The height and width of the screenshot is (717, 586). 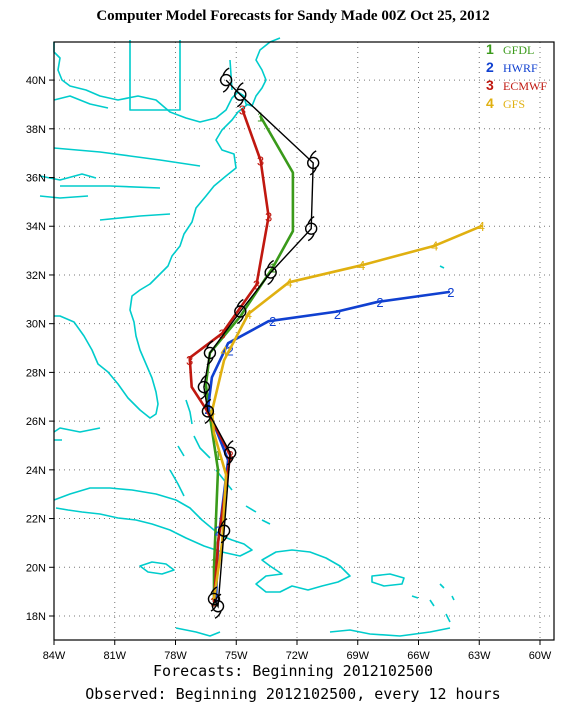 I want to click on x-tick-label: 66W, so click(x=418, y=656).